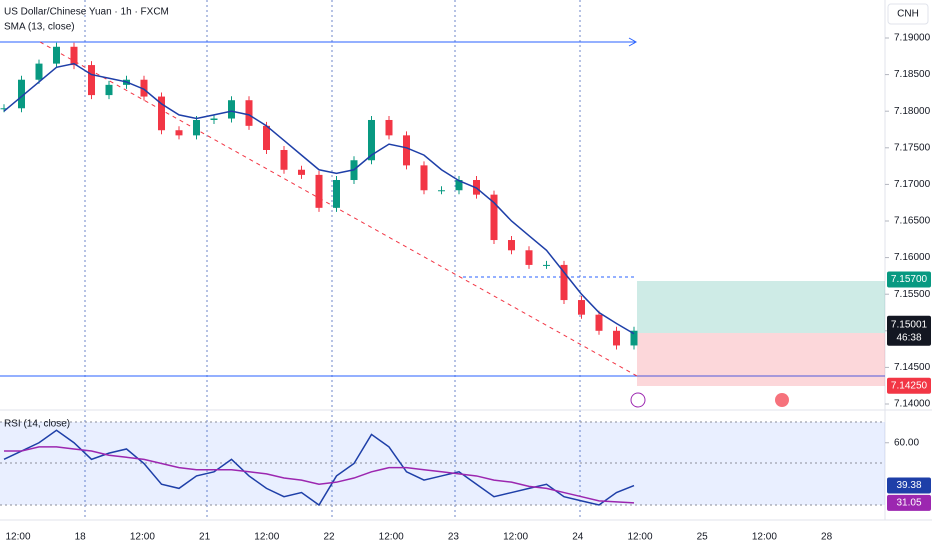 This screenshot has width=932, height=550. What do you see at coordinates (638, 400) in the screenshot?
I see `event-icon` at bounding box center [638, 400].